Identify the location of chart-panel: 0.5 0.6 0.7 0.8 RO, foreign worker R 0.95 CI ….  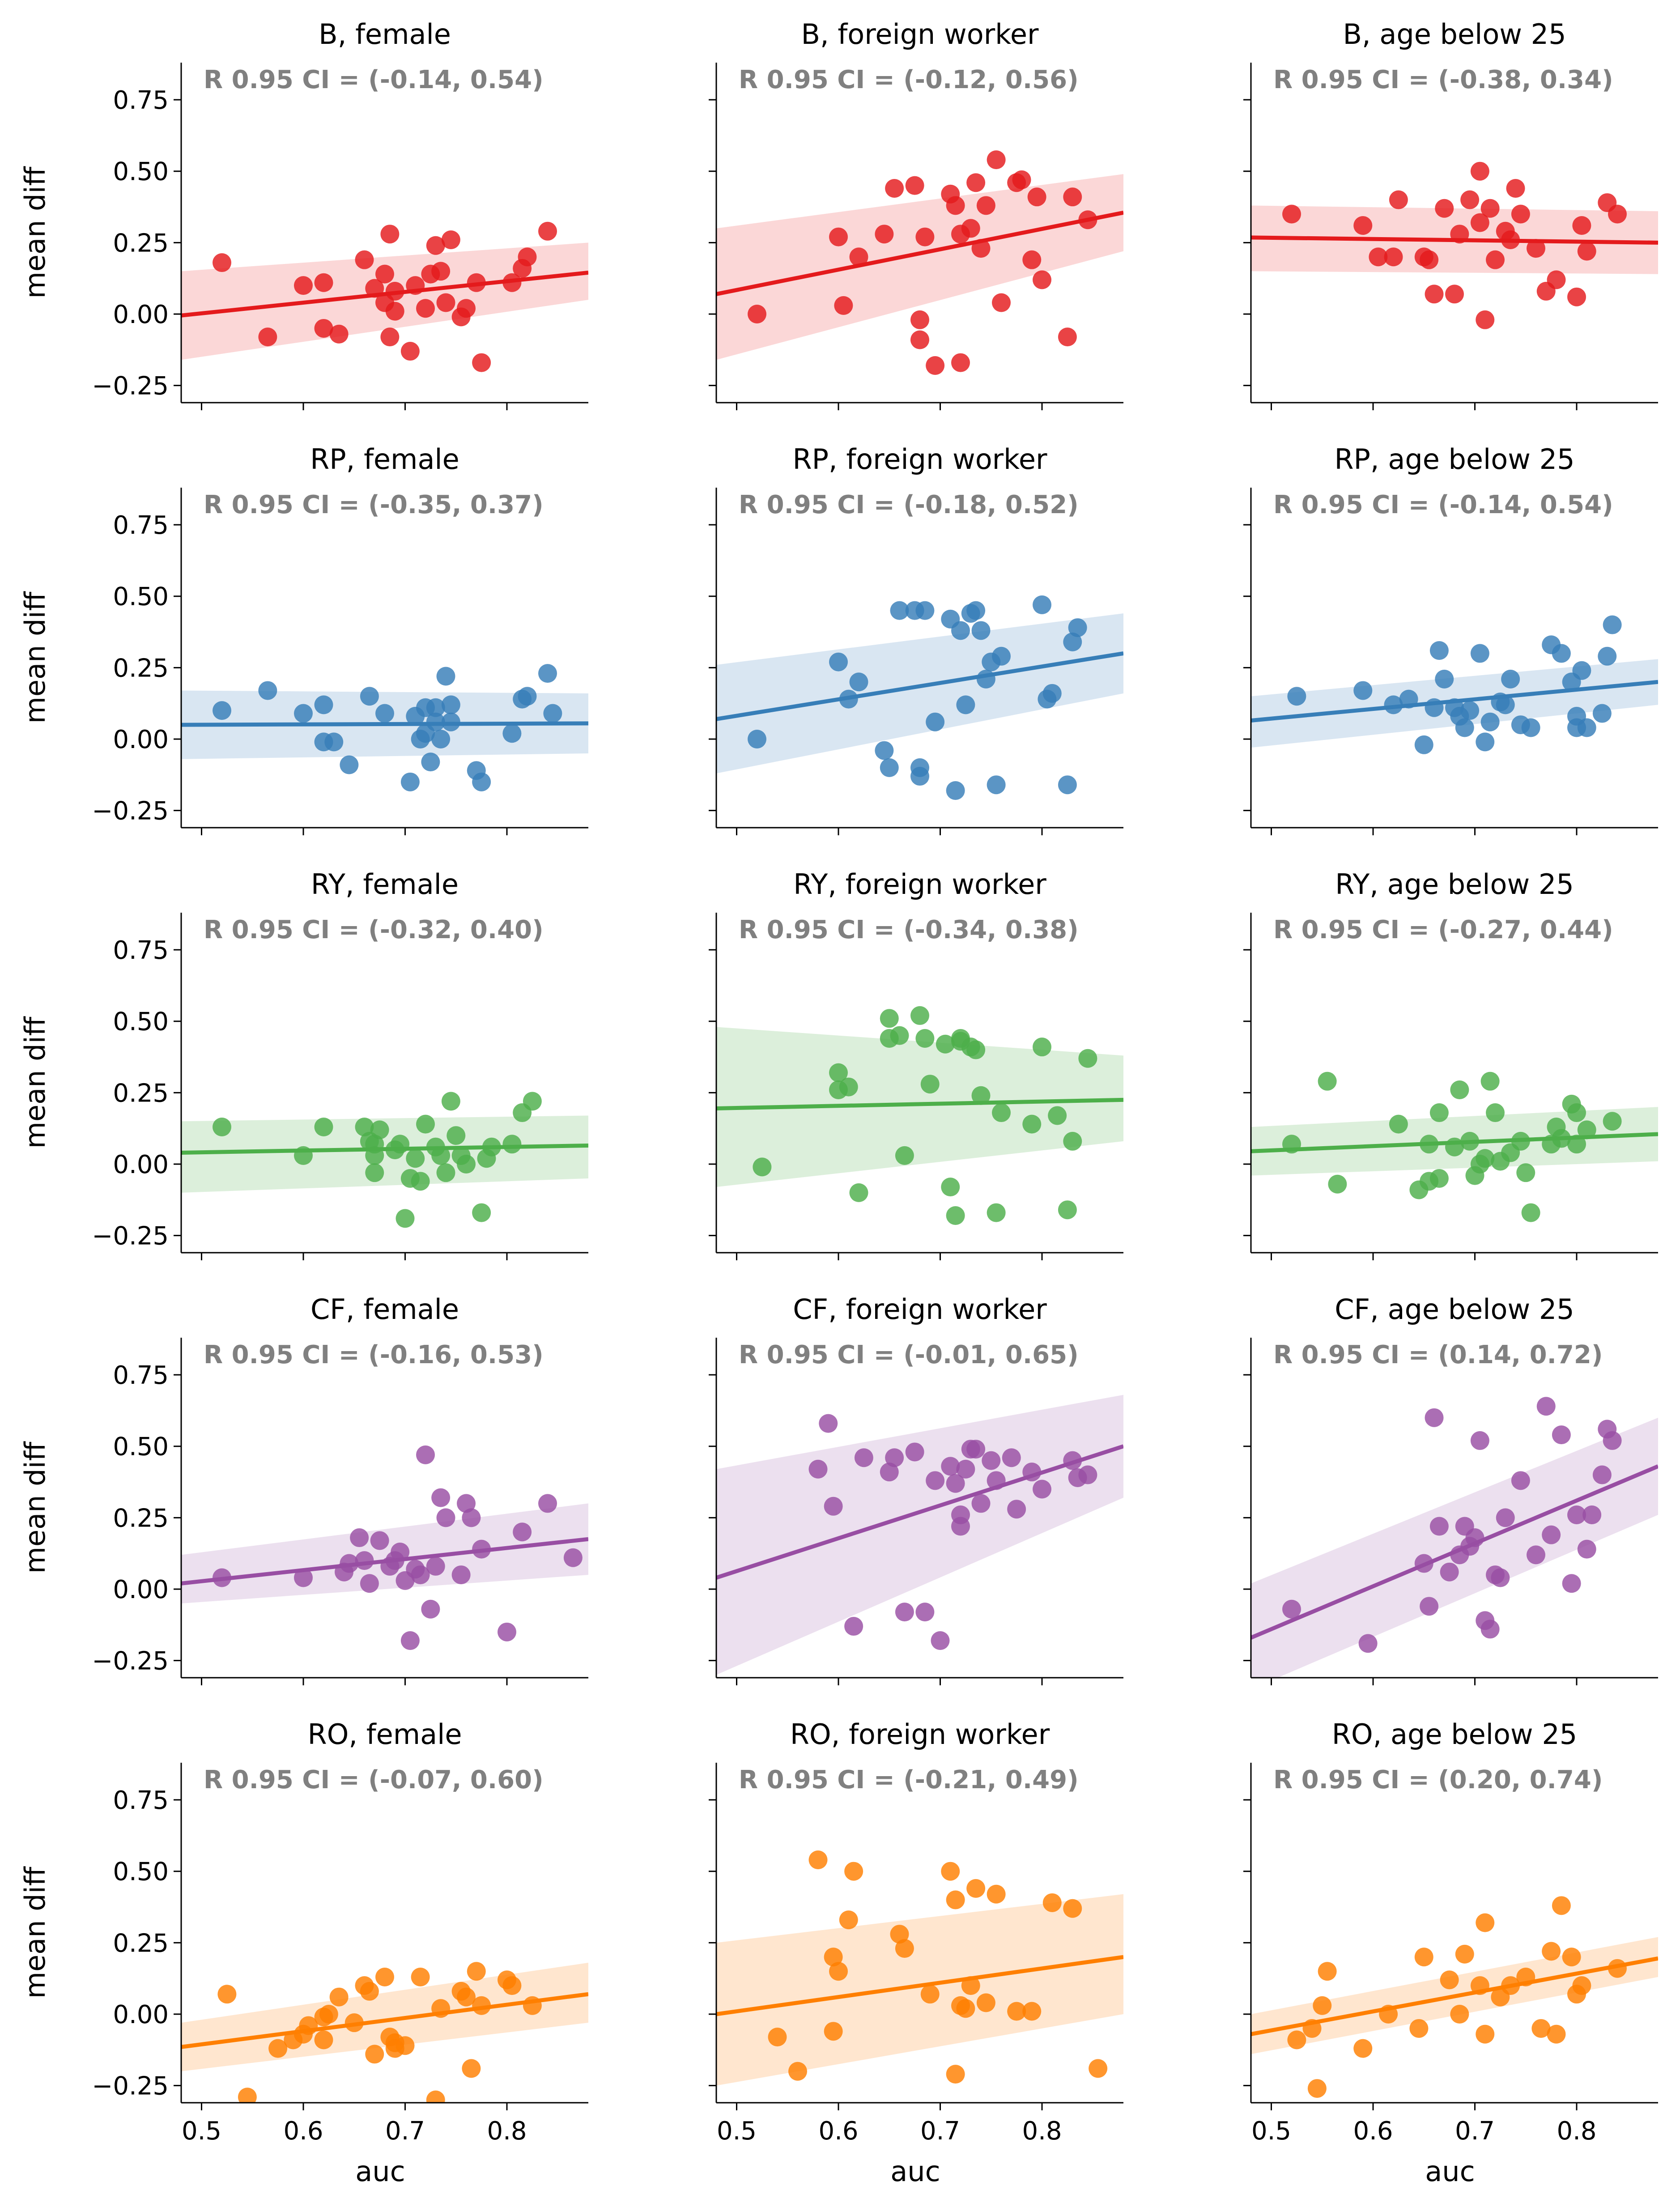
(916, 1953).